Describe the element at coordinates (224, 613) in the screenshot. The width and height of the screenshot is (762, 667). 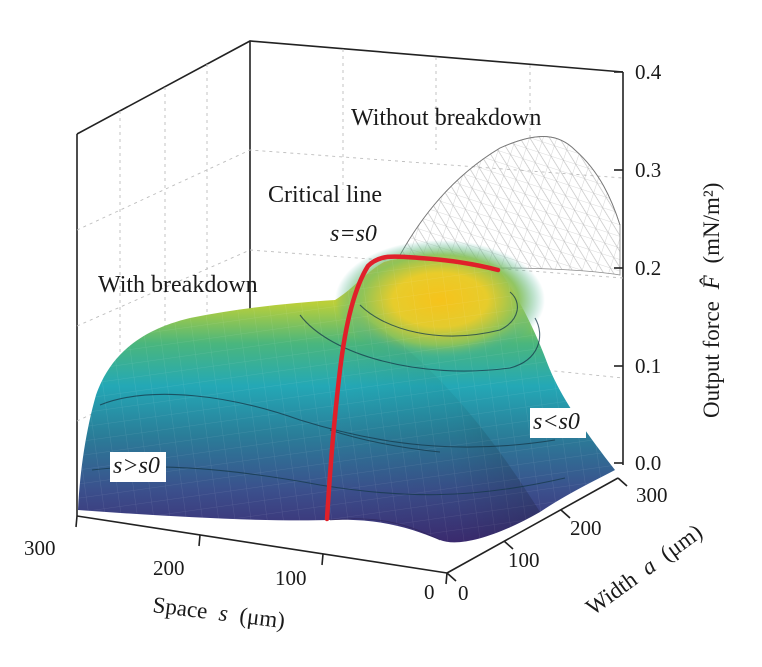
I see `s-axis-symbol: s` at that location.